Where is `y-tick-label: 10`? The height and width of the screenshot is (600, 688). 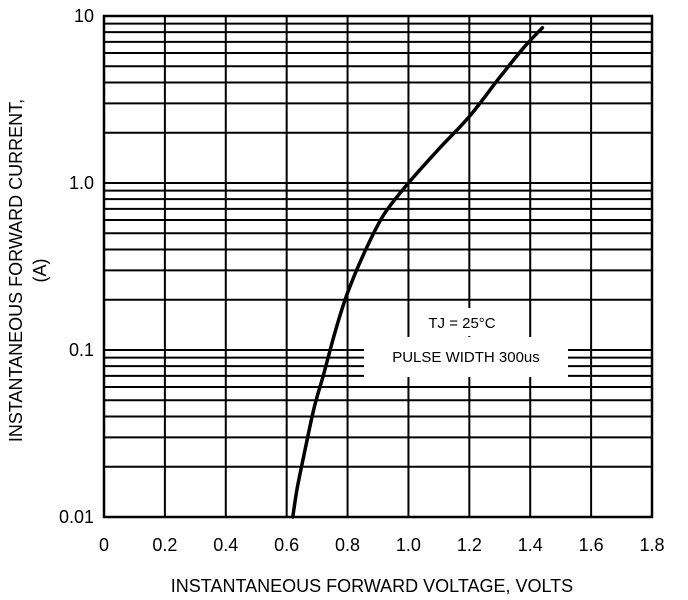 y-tick-label: 10 is located at coordinates (84, 16).